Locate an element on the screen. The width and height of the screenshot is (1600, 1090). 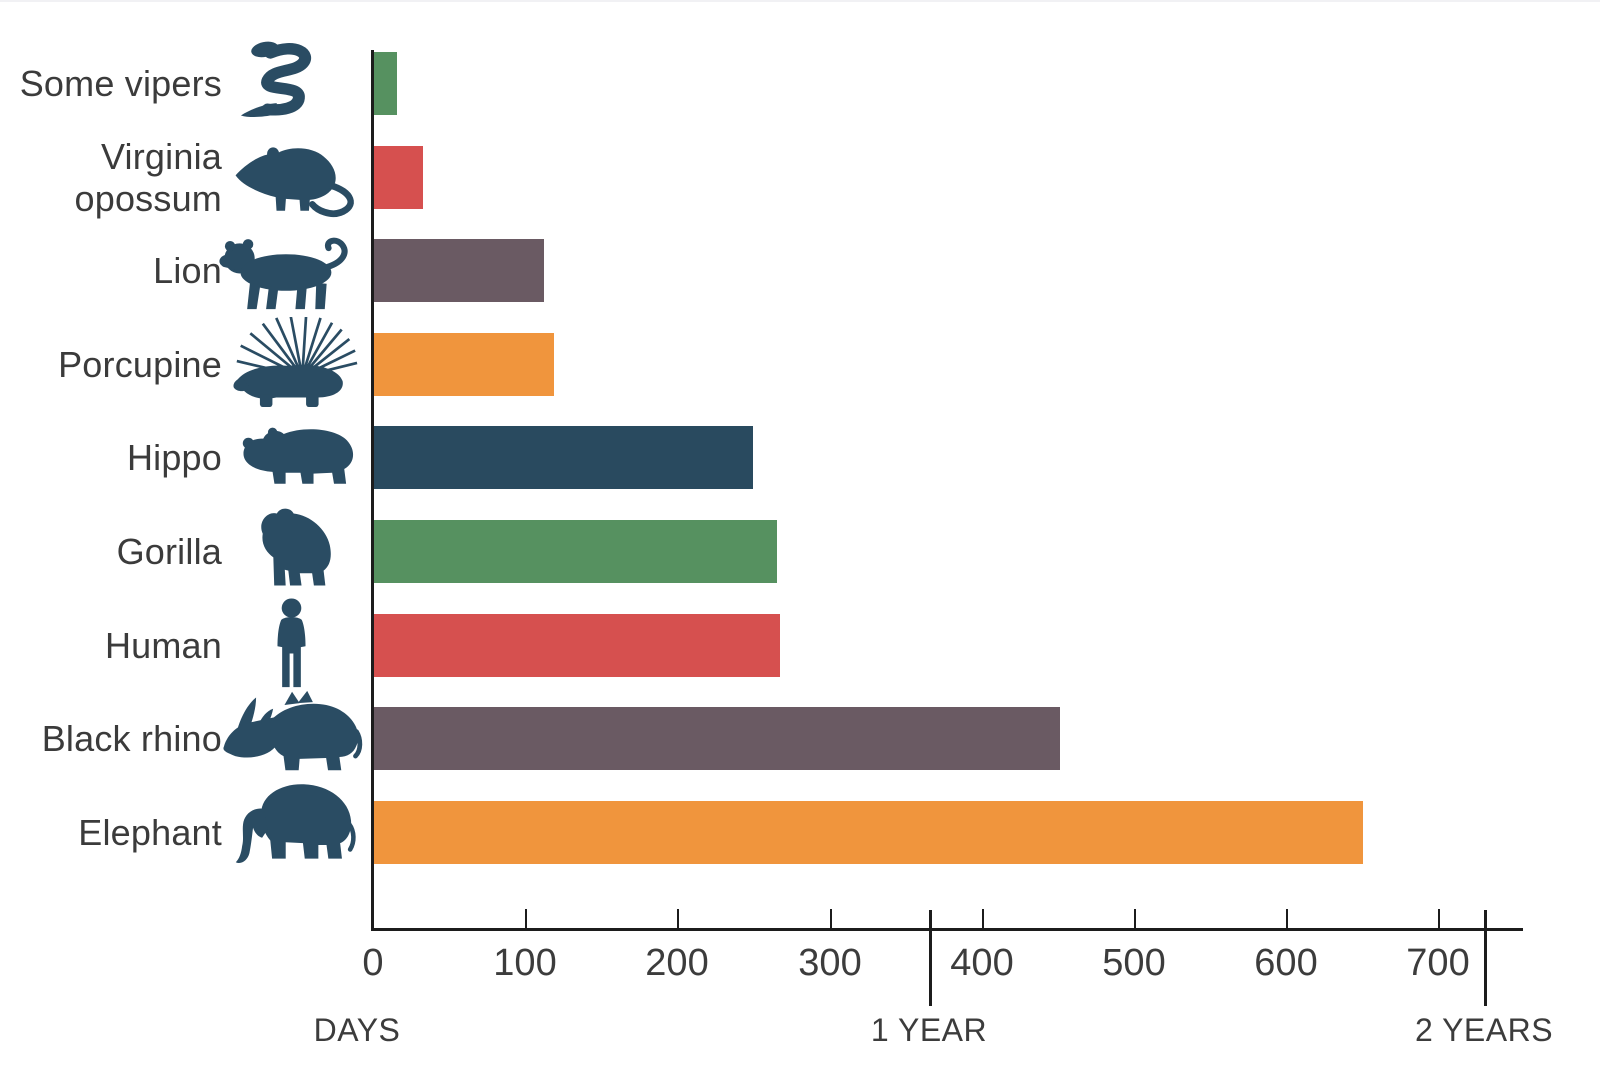
year-marker-line-2-years is located at coordinates (1485, 958).